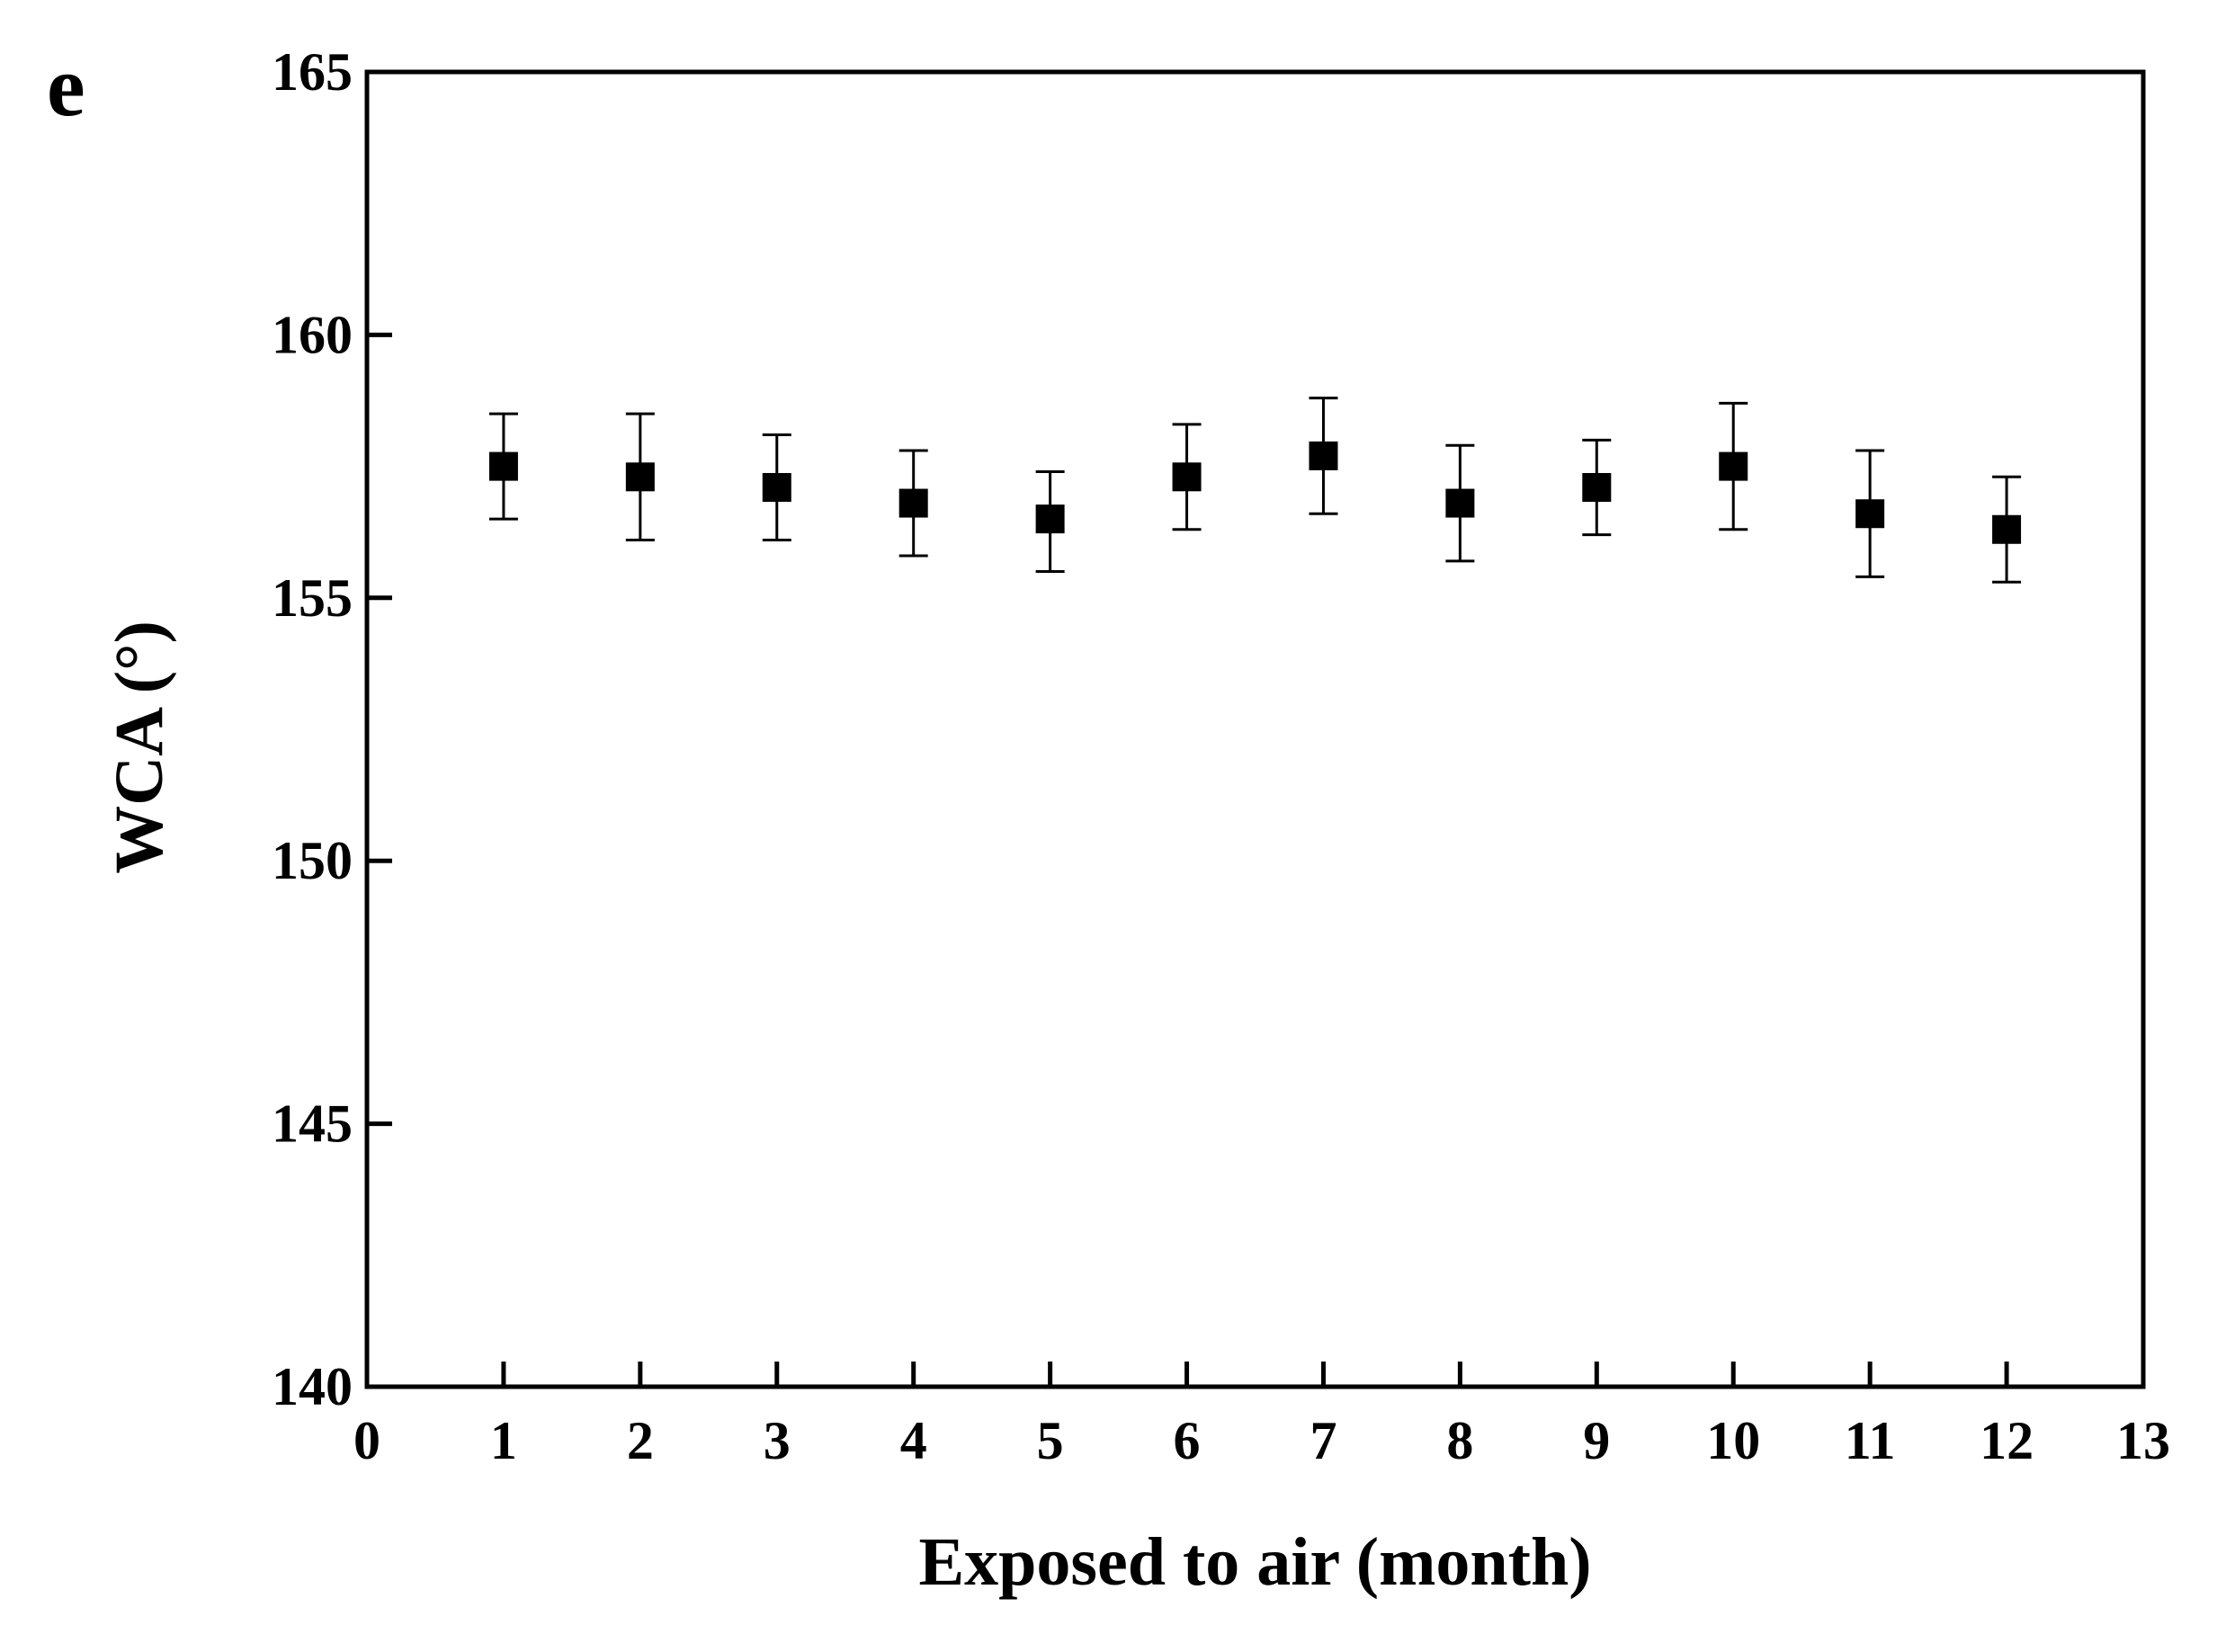  I want to click on error-bars, so click(1255, 490).